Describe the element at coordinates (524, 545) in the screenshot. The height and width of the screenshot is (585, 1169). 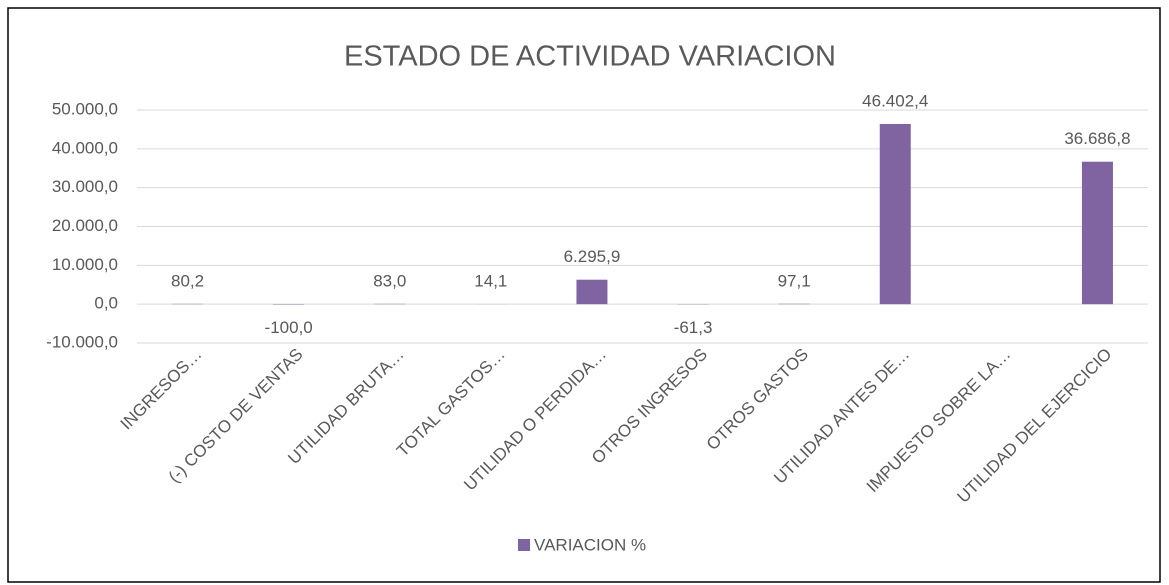
I see `legend-swatch` at that location.